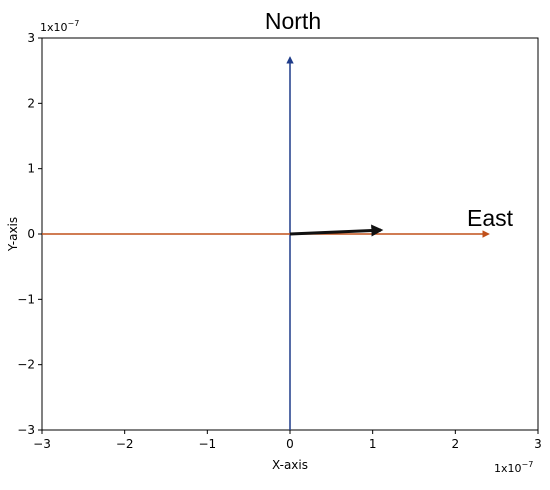 The width and height of the screenshot is (550, 490). I want to click on x-tick-label: 1, so click(373, 444).